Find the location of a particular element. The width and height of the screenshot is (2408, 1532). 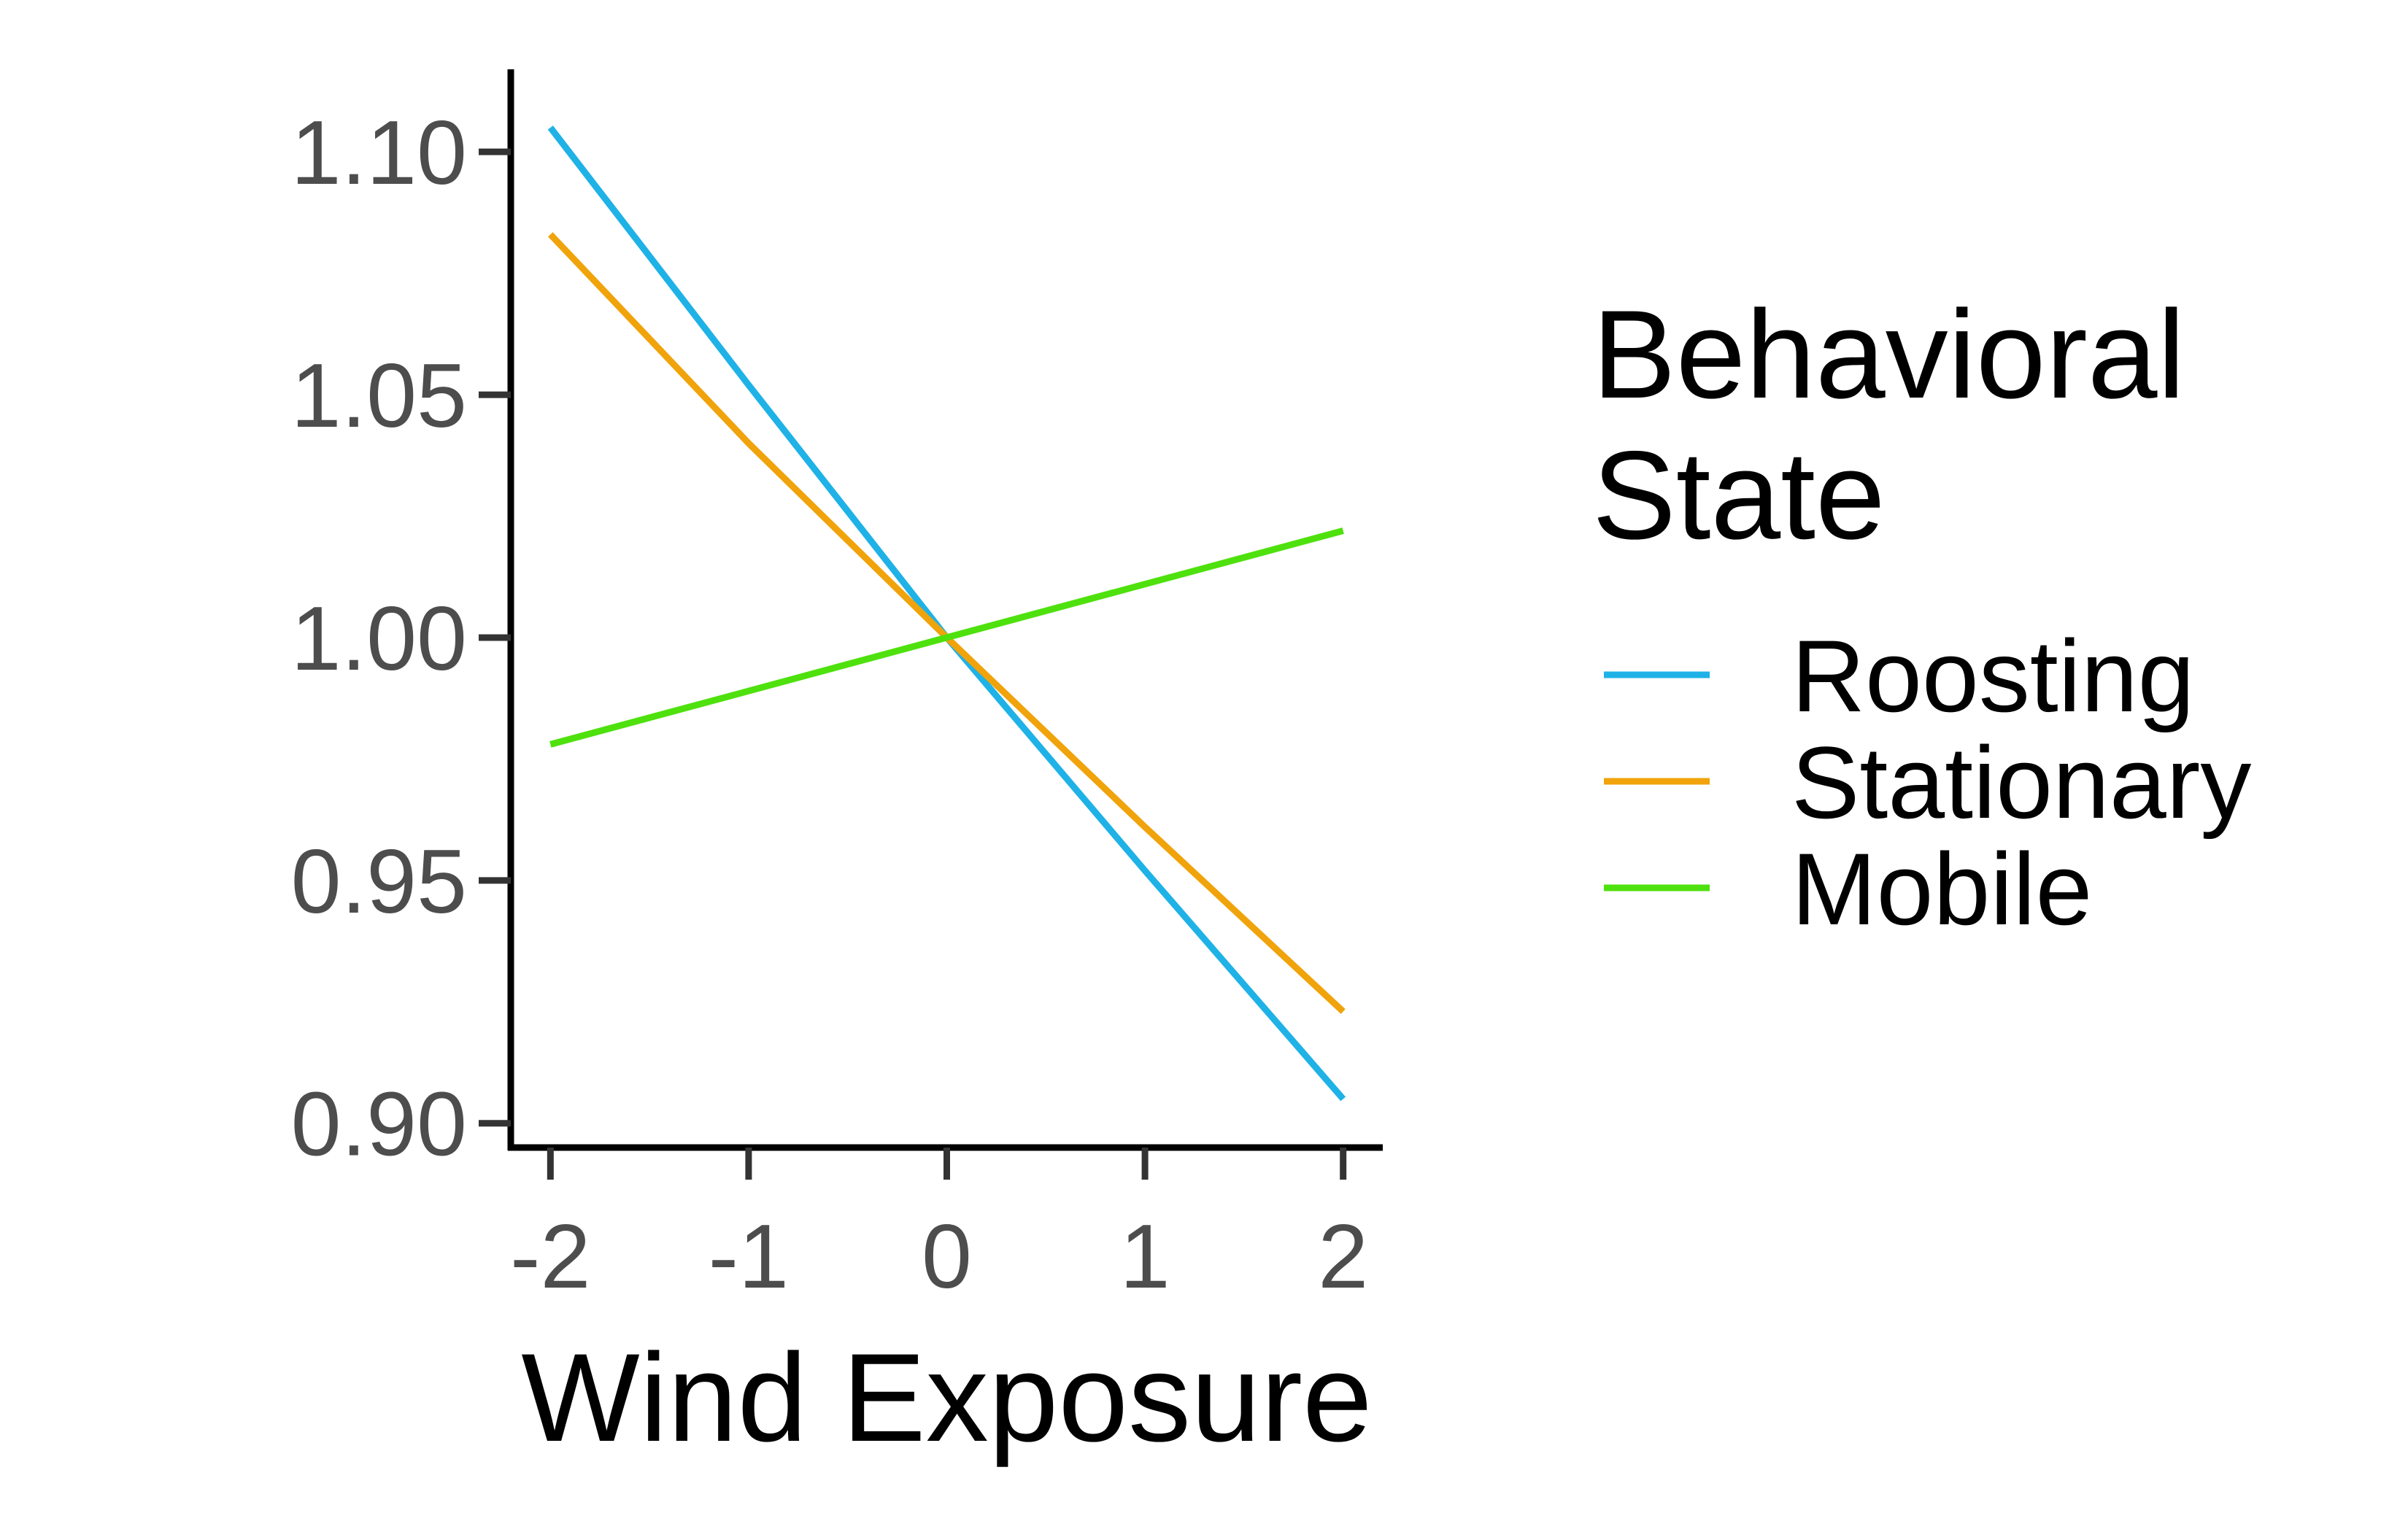

legend-label-stationary: Stationary is located at coordinates (2021, 783).